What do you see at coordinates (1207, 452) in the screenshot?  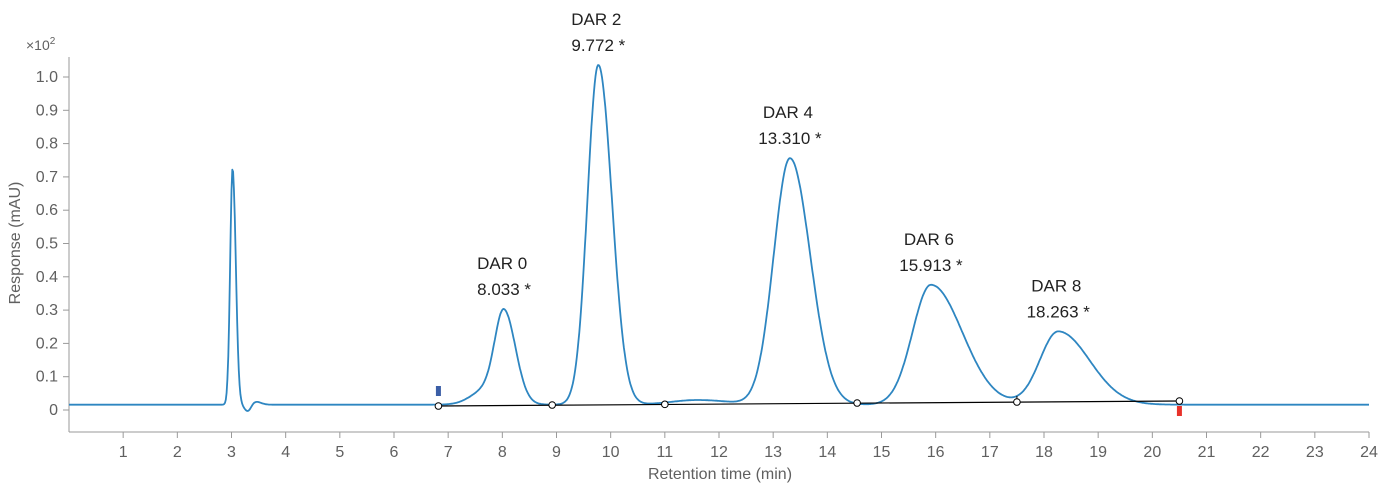 I see `x-tick-label: 21` at bounding box center [1207, 452].